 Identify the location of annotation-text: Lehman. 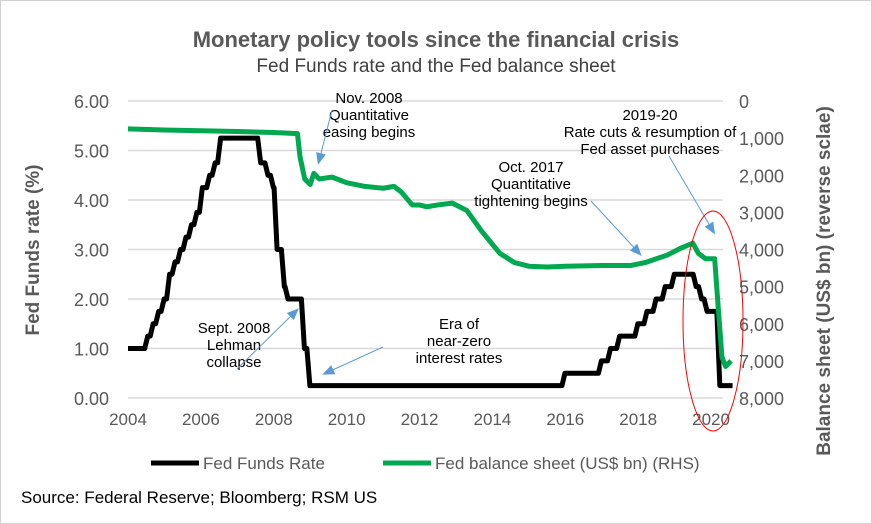
(234, 345).